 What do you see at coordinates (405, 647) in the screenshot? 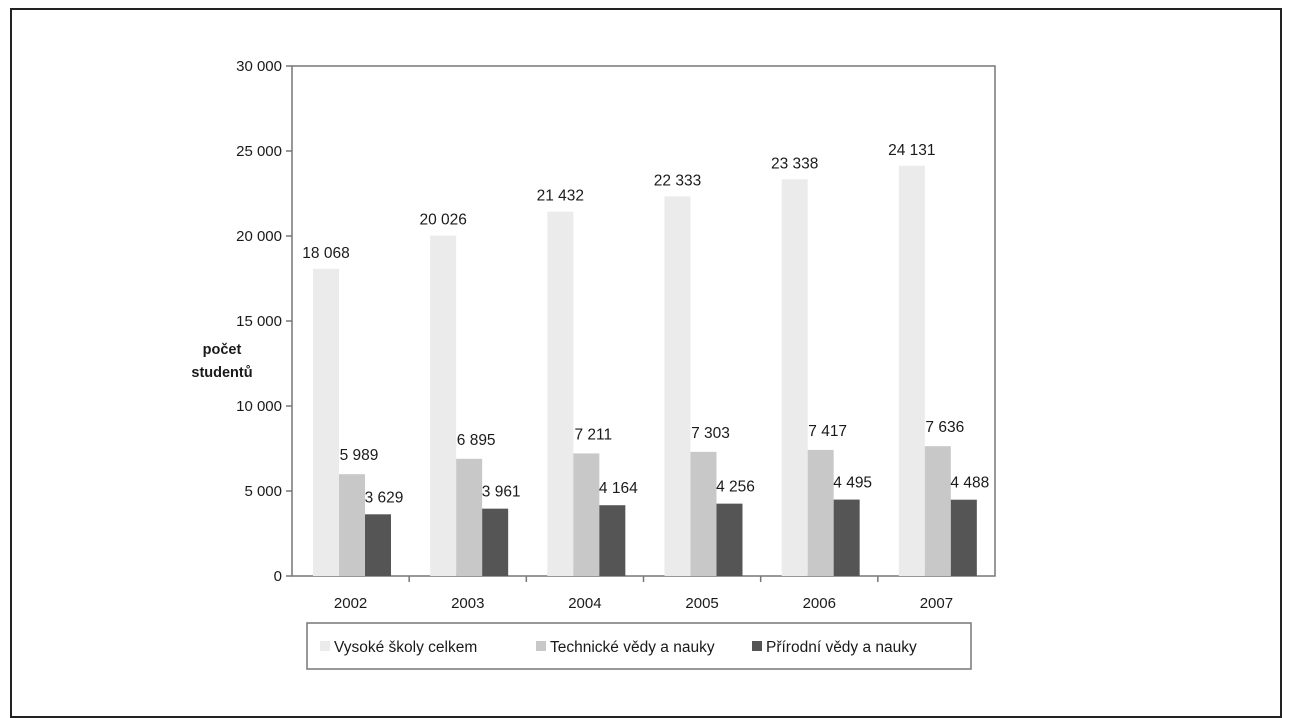
I see `legend-label: Vysoké školy celkem` at bounding box center [405, 647].